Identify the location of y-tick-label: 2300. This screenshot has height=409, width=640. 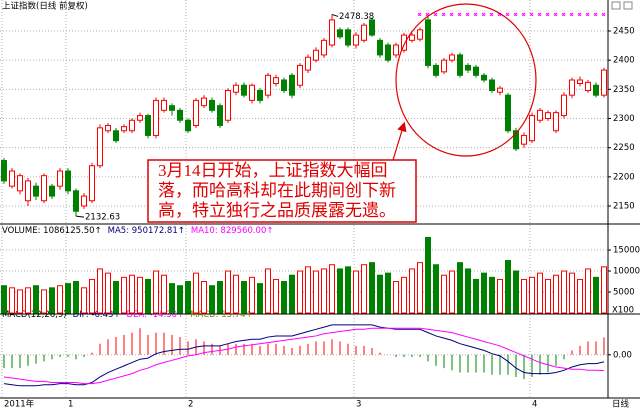
(624, 119).